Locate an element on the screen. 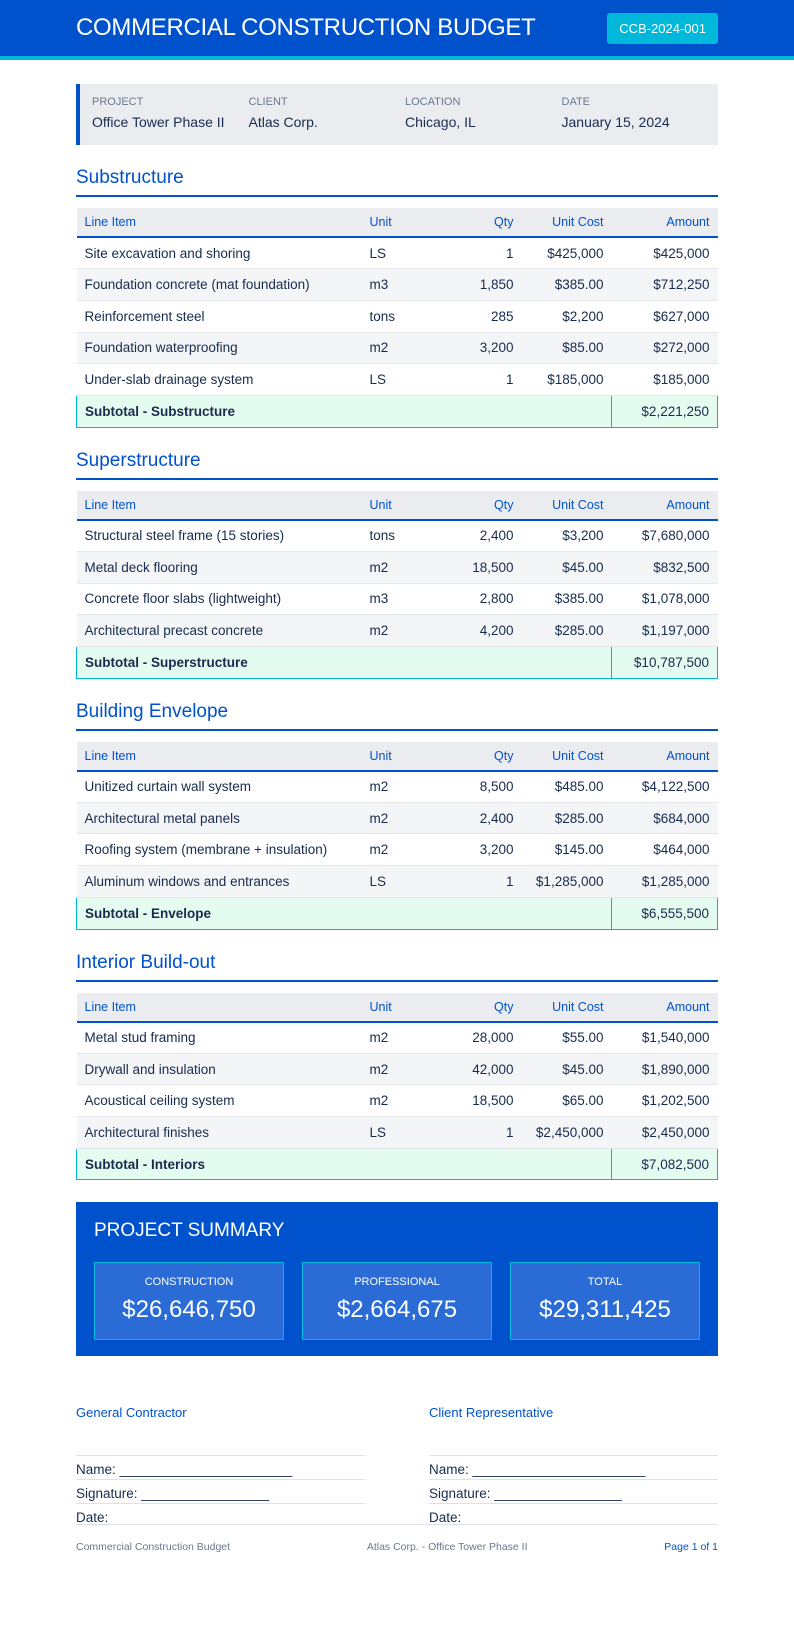  subtotal-label: Subtotal - Superstructure is located at coordinates (344, 662).